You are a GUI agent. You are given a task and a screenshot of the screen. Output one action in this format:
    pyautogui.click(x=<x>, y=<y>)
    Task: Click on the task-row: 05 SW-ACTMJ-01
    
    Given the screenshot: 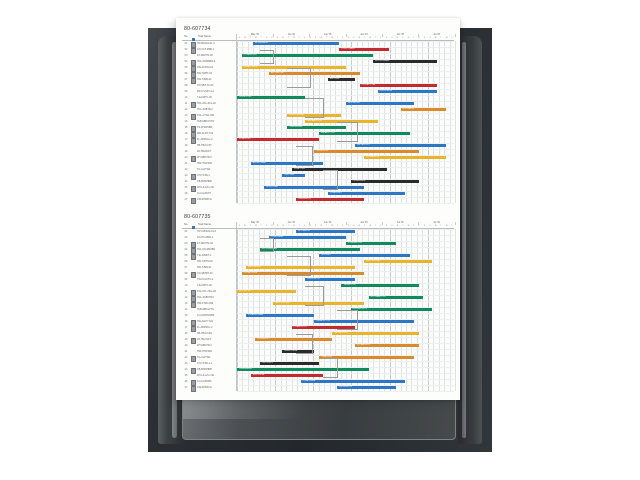 What is the action you would take?
    pyautogui.click(x=209, y=68)
    